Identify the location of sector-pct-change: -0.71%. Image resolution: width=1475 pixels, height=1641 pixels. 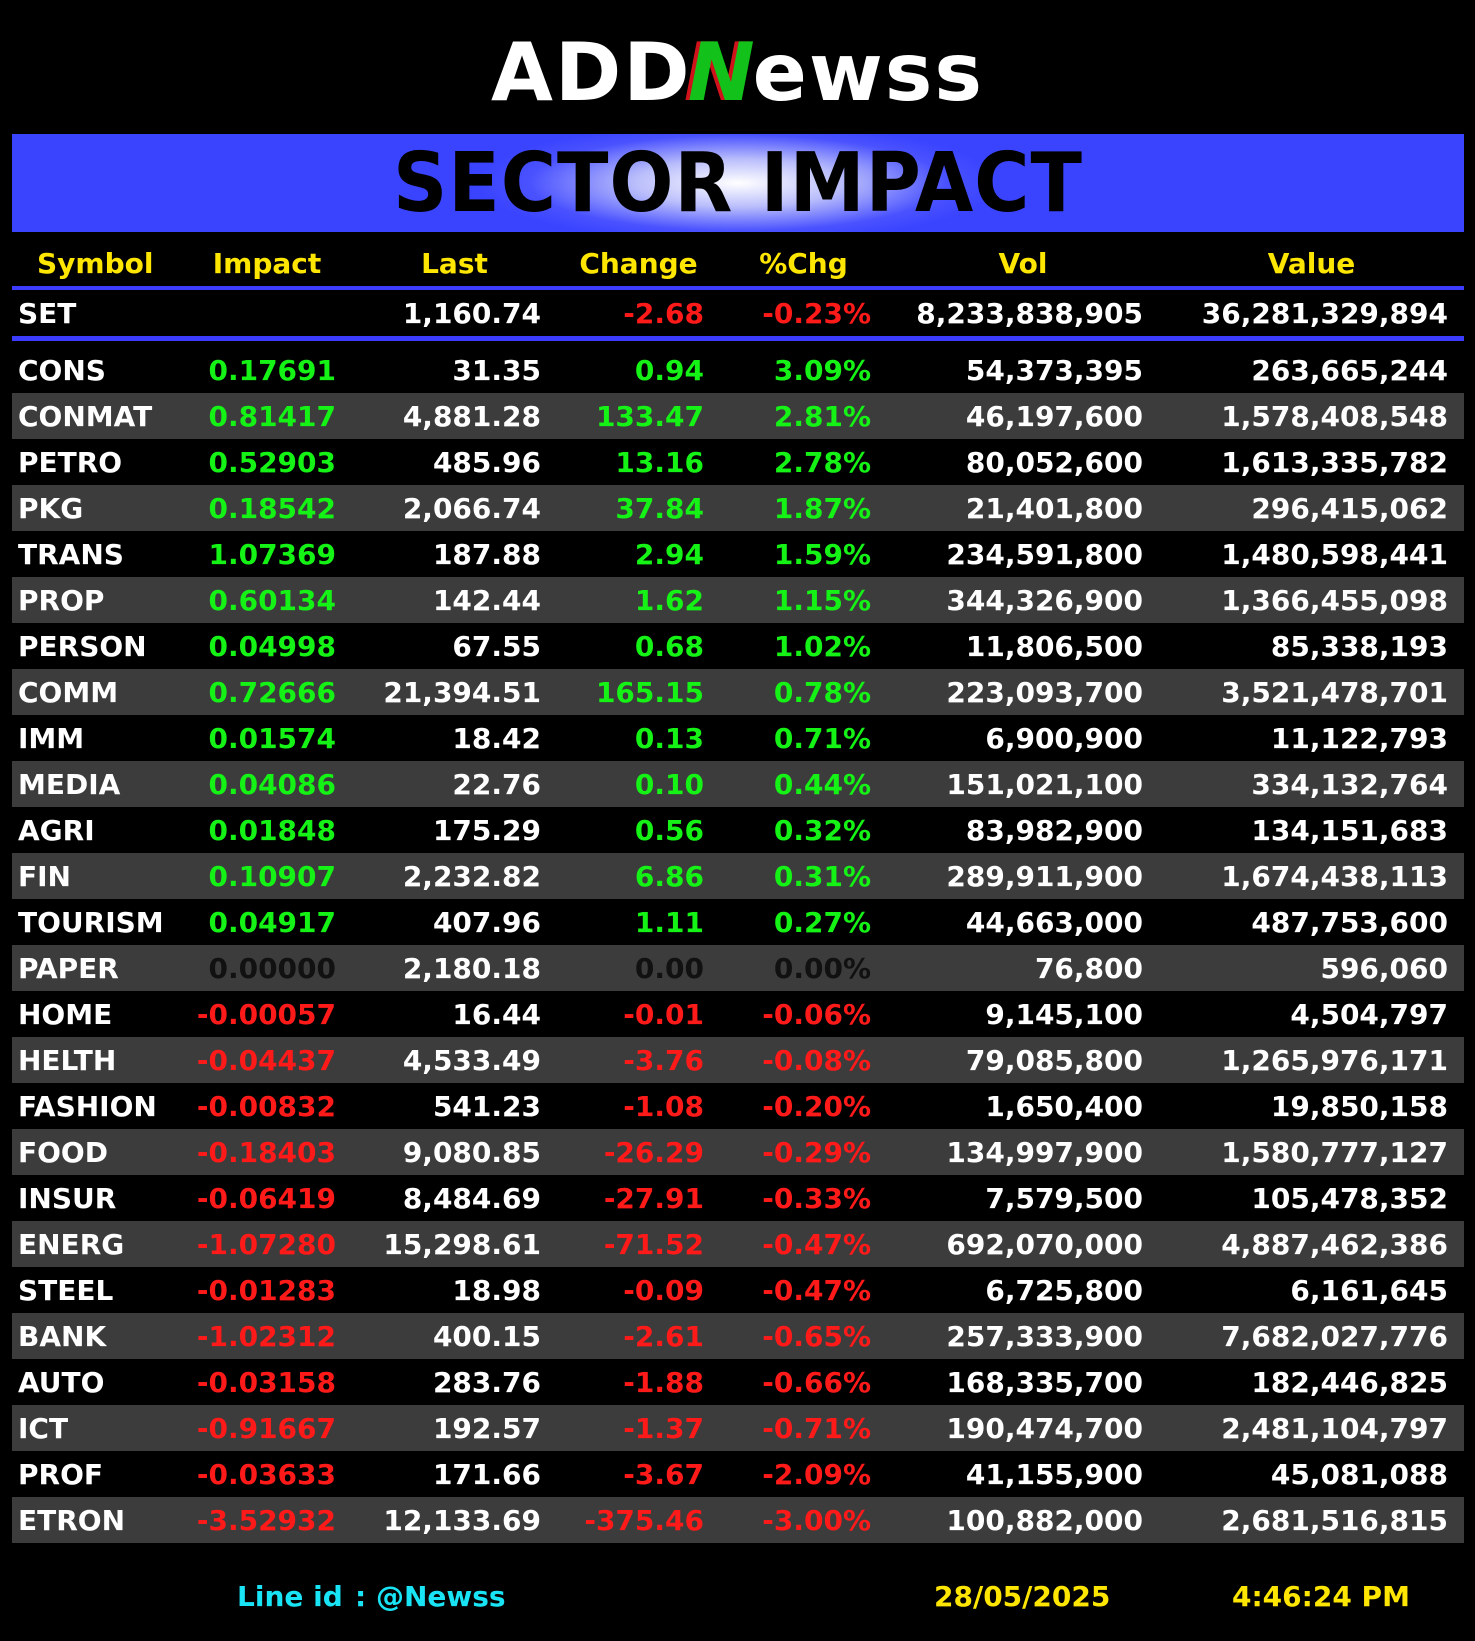
(816, 1428).